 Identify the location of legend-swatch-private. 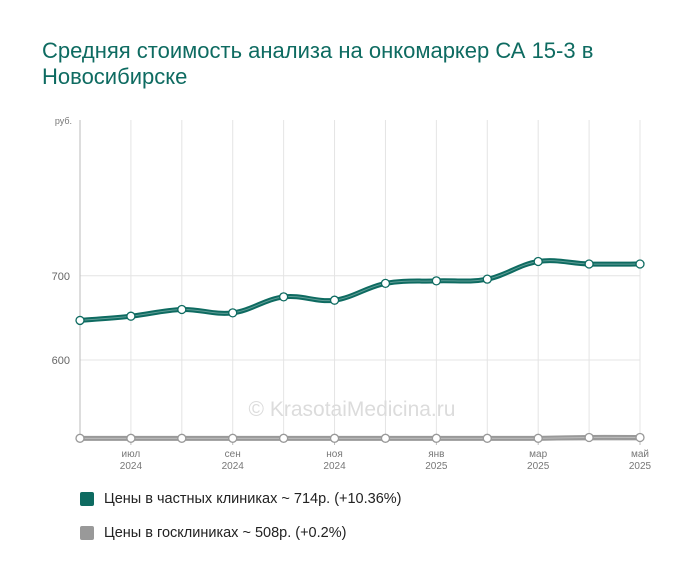
(87, 499).